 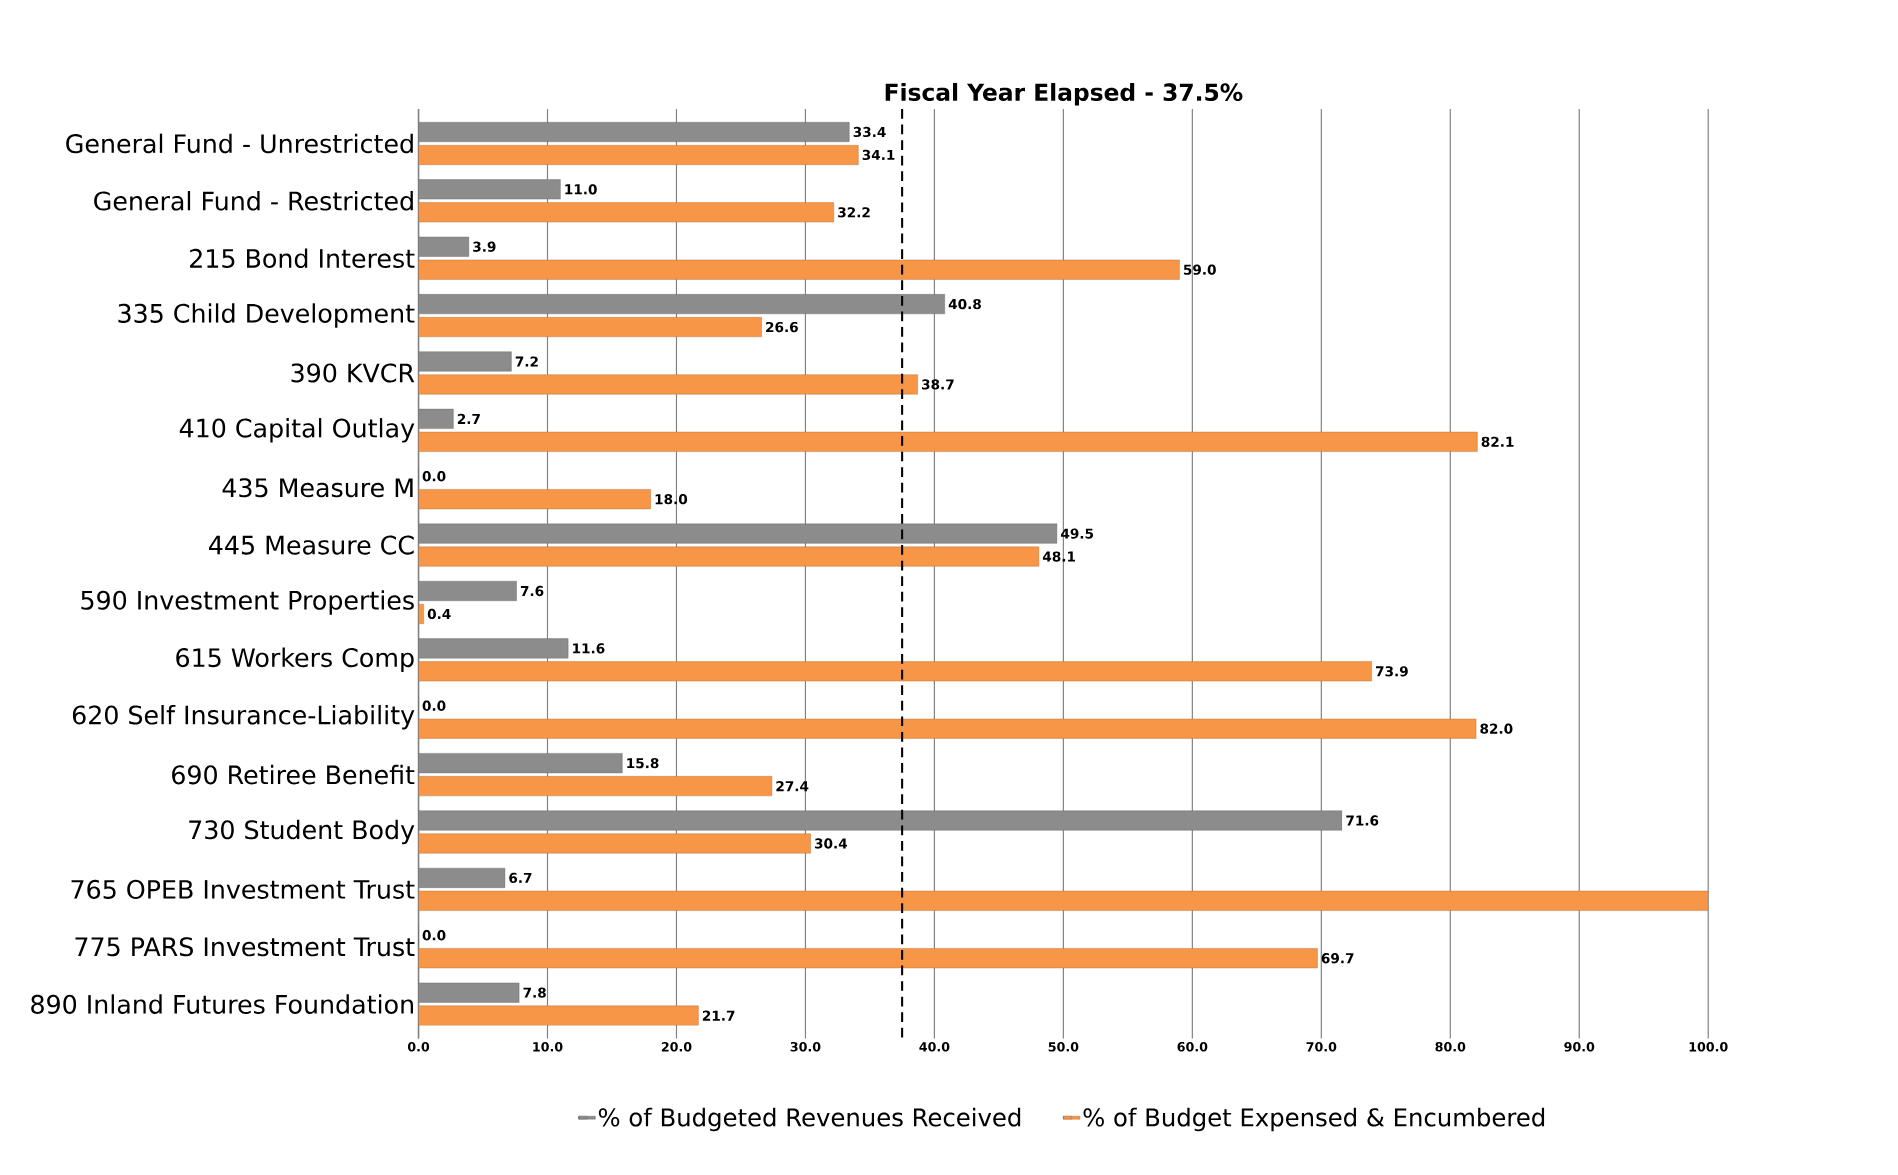 I want to click on data-label: 30.4, so click(x=831, y=843).